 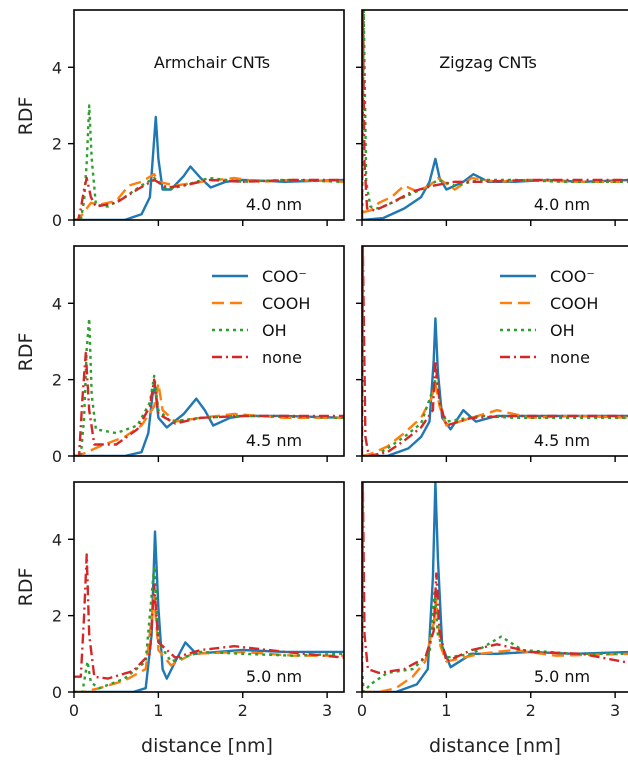 I want to click on xlabel-right: distance [nm], so click(x=495, y=746).